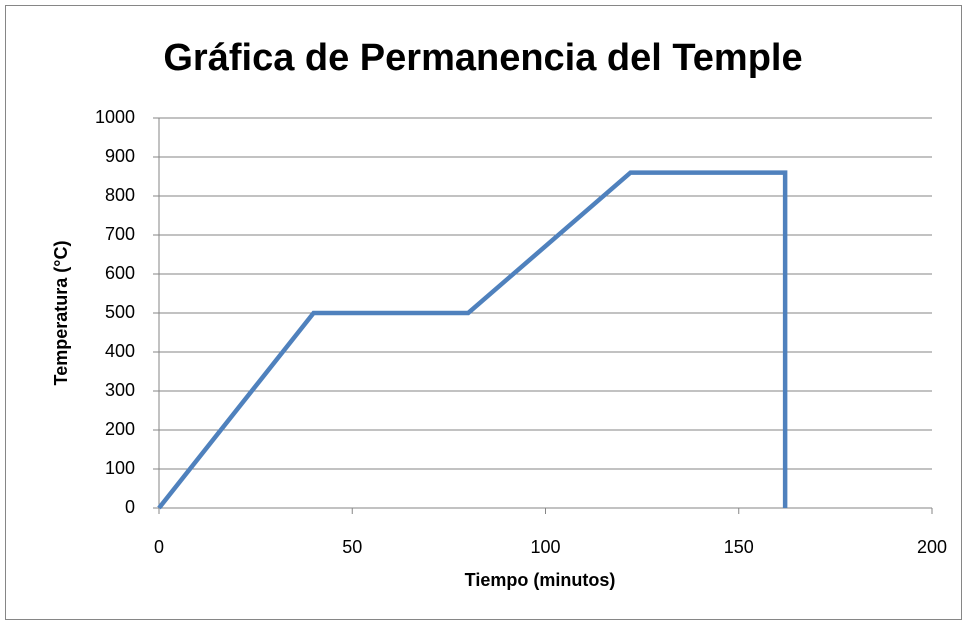 The image size is (967, 630). Describe the element at coordinates (120, 390) in the screenshot. I see `y-tick-label: 300` at that location.